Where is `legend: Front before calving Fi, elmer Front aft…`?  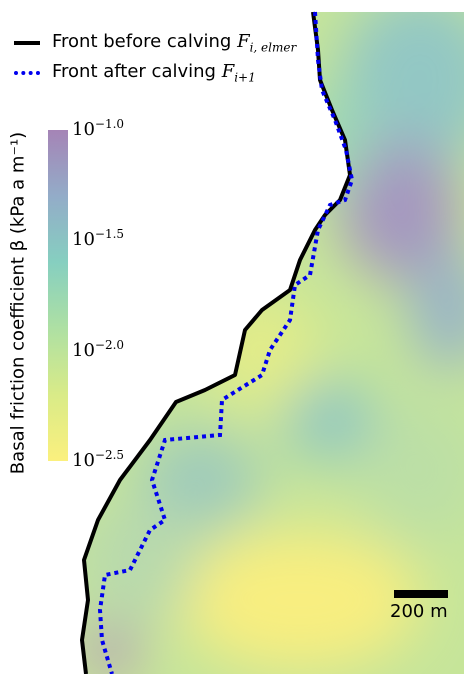
legend: Front before calving Fi, elmer Front aft… is located at coordinates (174, 58).